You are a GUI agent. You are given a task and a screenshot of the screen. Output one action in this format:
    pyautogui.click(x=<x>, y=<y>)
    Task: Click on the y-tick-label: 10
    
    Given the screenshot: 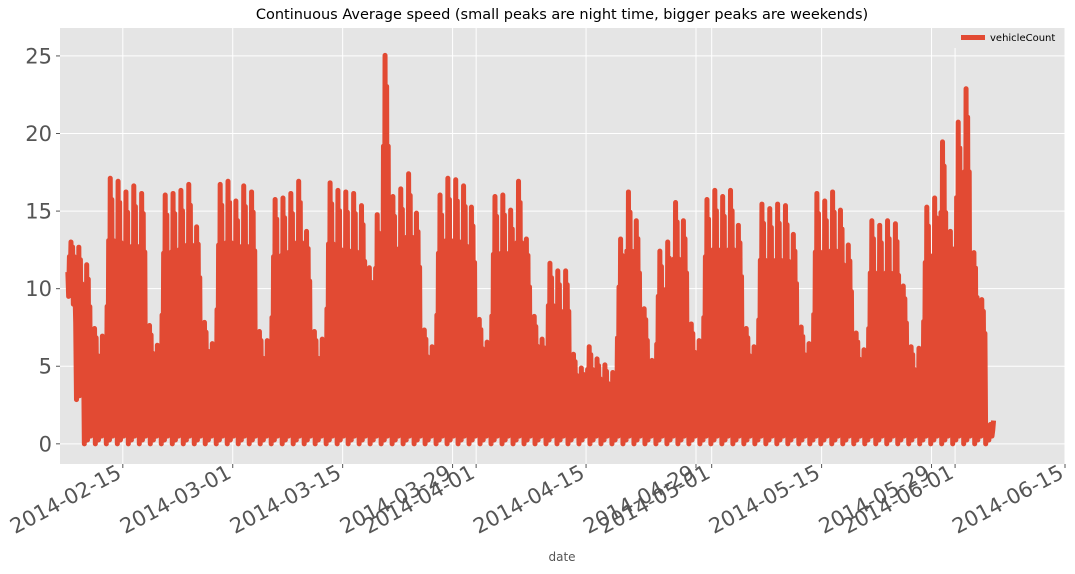 What is the action you would take?
    pyautogui.click(x=38, y=289)
    